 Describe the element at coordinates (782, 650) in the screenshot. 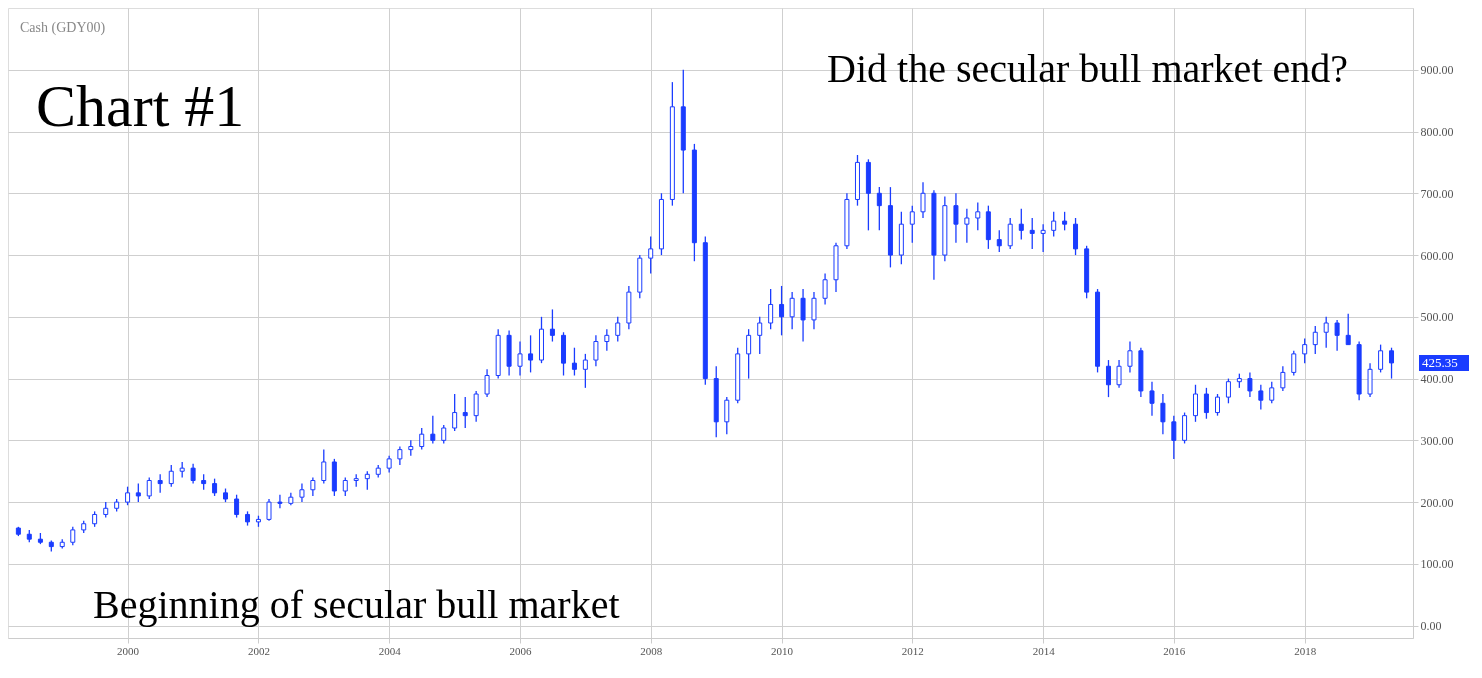

I see `x-tick-label: 2010` at that location.